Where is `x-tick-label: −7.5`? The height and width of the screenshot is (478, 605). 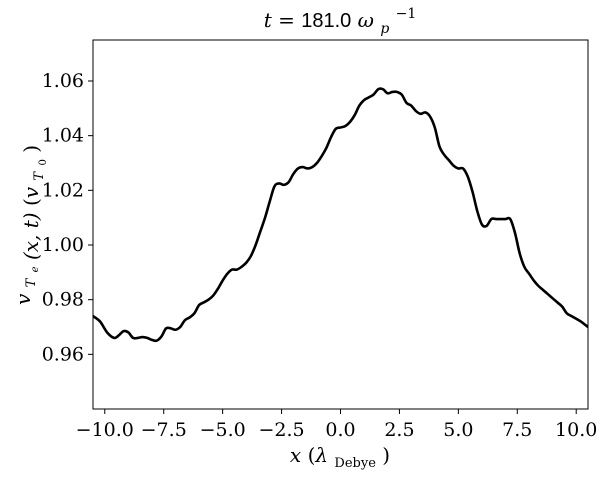 x-tick-label: −7.5 is located at coordinates (164, 430).